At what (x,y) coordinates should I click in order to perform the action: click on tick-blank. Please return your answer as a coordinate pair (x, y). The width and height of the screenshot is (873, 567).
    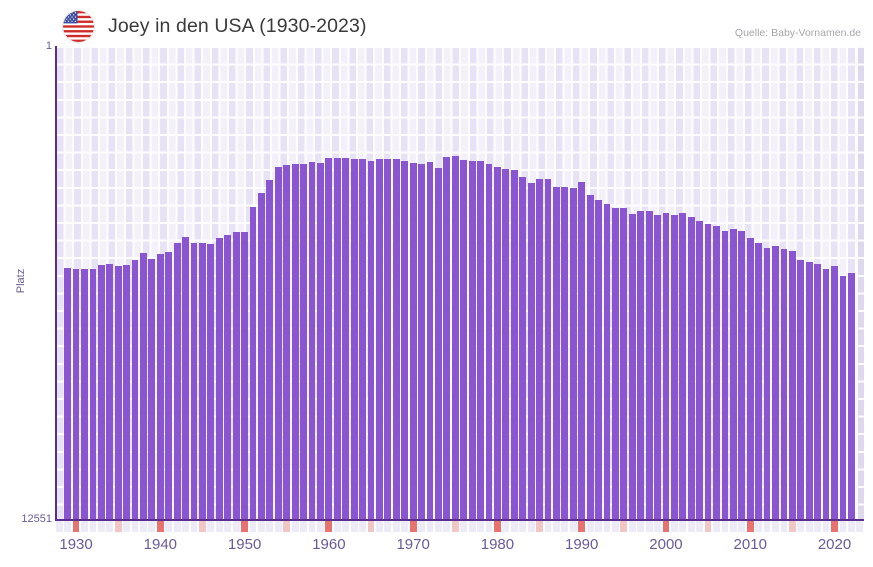
    Looking at the image, I should click on (152, 526).